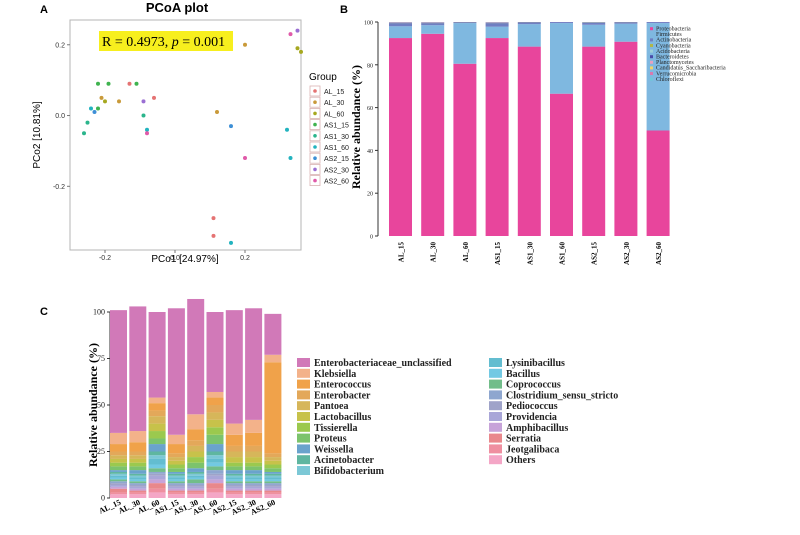 The image size is (800, 535). Describe the element at coordinates (184, 259) in the screenshot. I see `pcoa-x-label: PCo1 [24.97%]` at that location.